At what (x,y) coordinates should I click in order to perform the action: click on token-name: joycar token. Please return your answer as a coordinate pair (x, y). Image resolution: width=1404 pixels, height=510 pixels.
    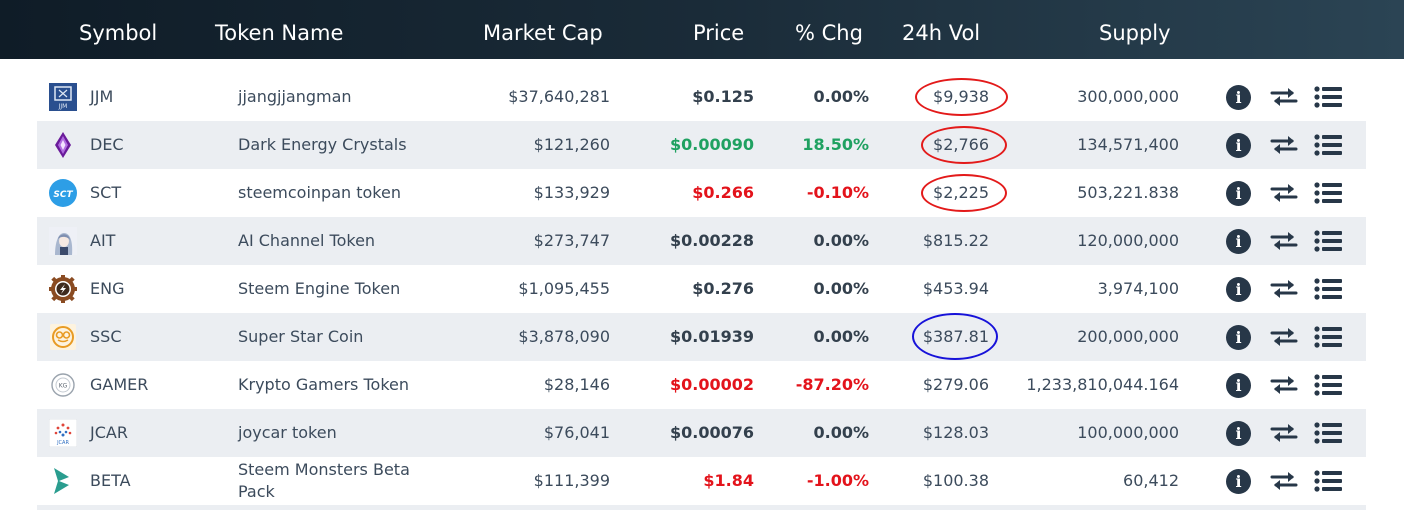
    Looking at the image, I should click on (287, 432).